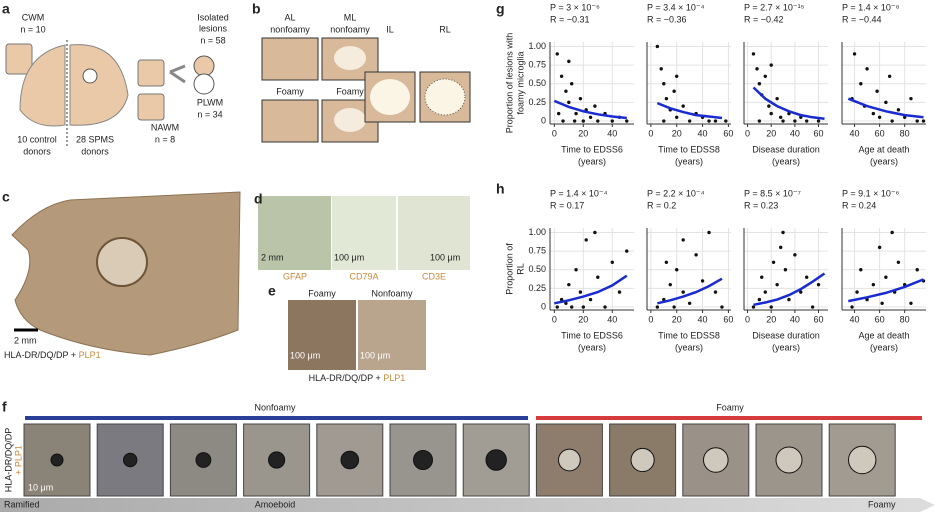 This screenshot has height=512, width=941. What do you see at coordinates (871, 193) in the screenshot?
I see `stat-label: P = 9.1 × 10⁻⁶` at bounding box center [871, 193].